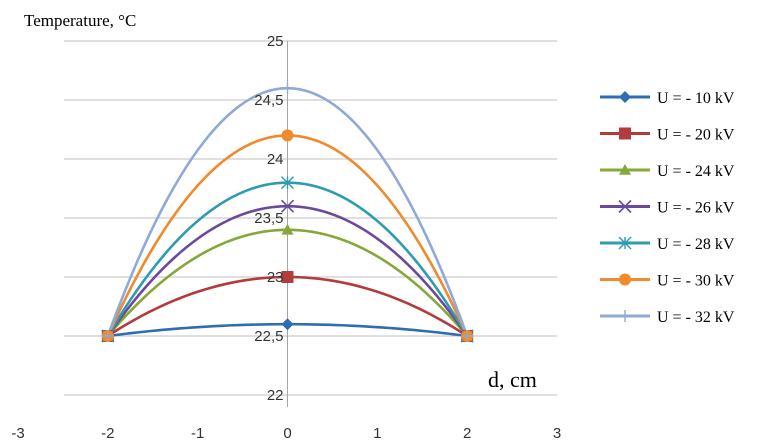  What do you see at coordinates (275, 41) in the screenshot?
I see `y-tick-label: 25` at bounding box center [275, 41].